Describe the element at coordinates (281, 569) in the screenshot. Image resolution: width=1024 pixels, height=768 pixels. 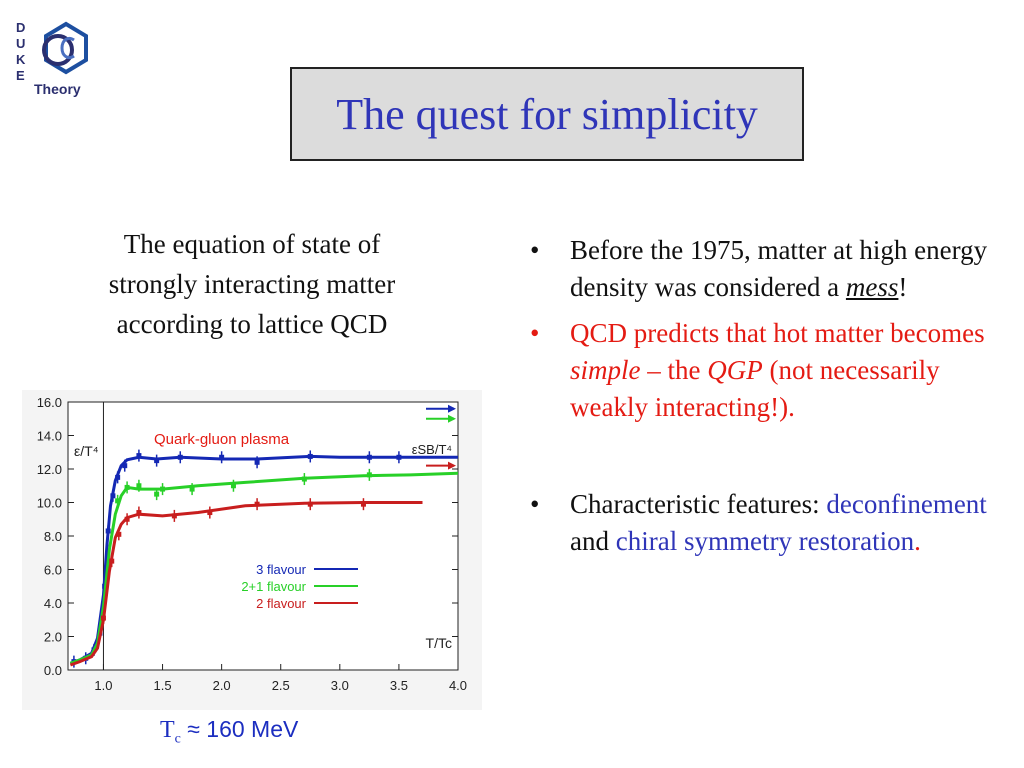
I see `legend-label-0: 3 flavour` at that location.